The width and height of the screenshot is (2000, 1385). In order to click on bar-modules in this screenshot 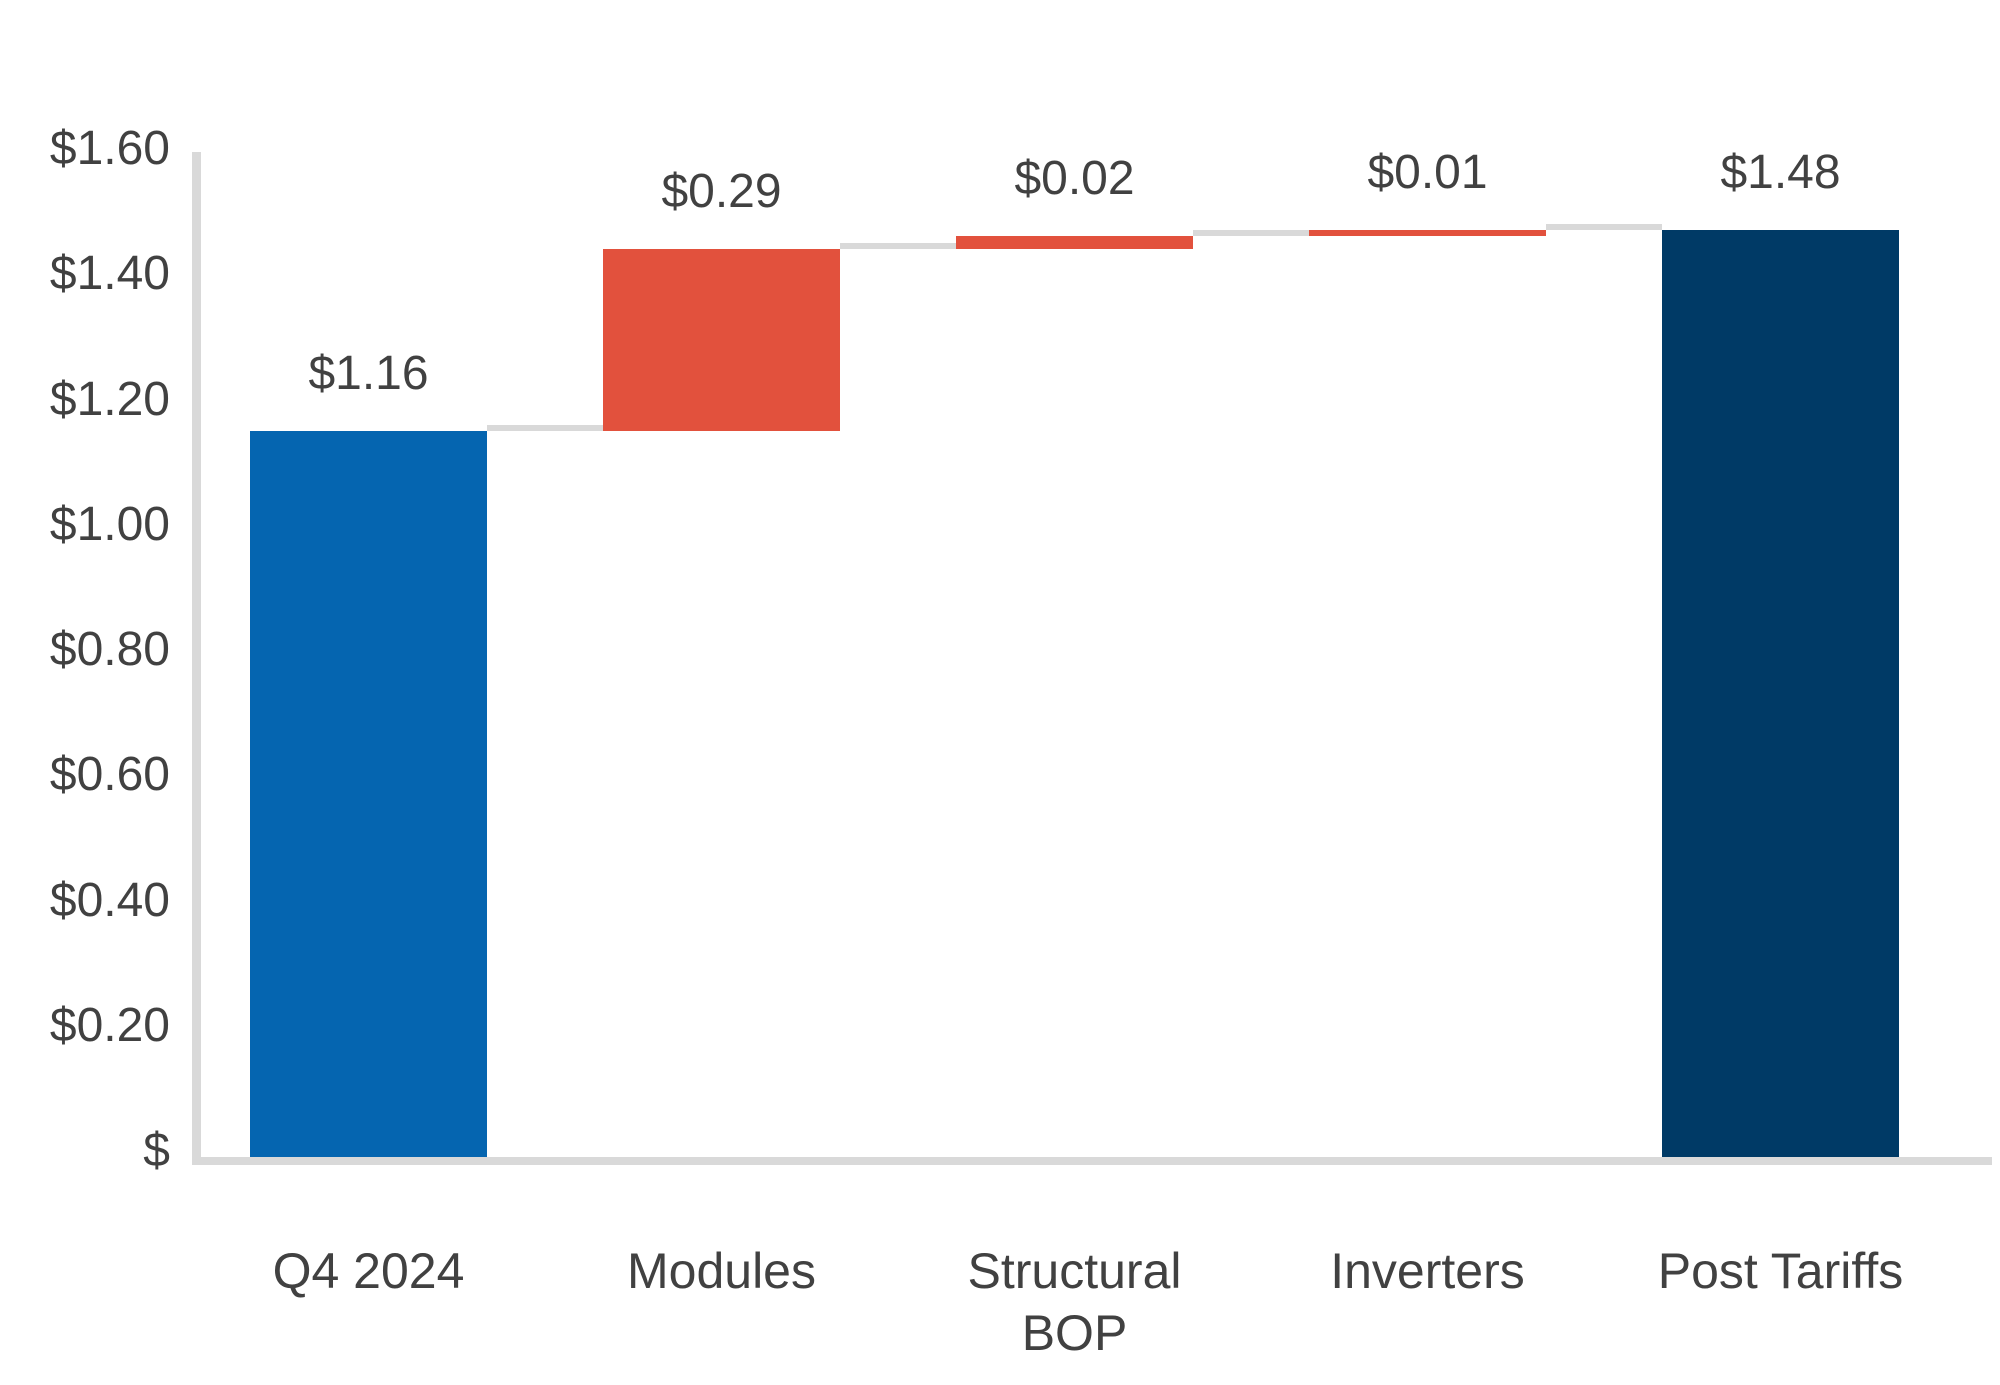, I will do `click(721, 339)`.